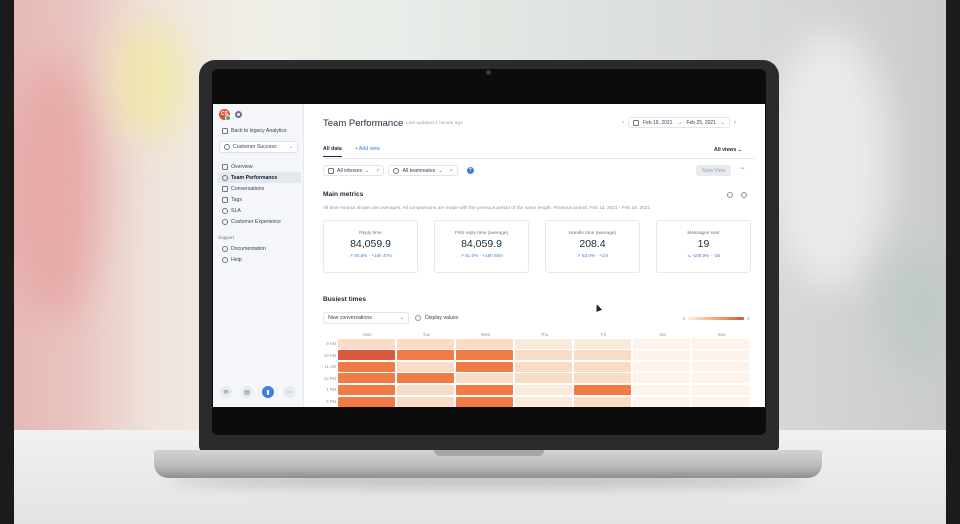 The image size is (960, 524). Describe the element at coordinates (330, 355) in the screenshot. I see `heatmap-hour-label: 10 AM` at that location.